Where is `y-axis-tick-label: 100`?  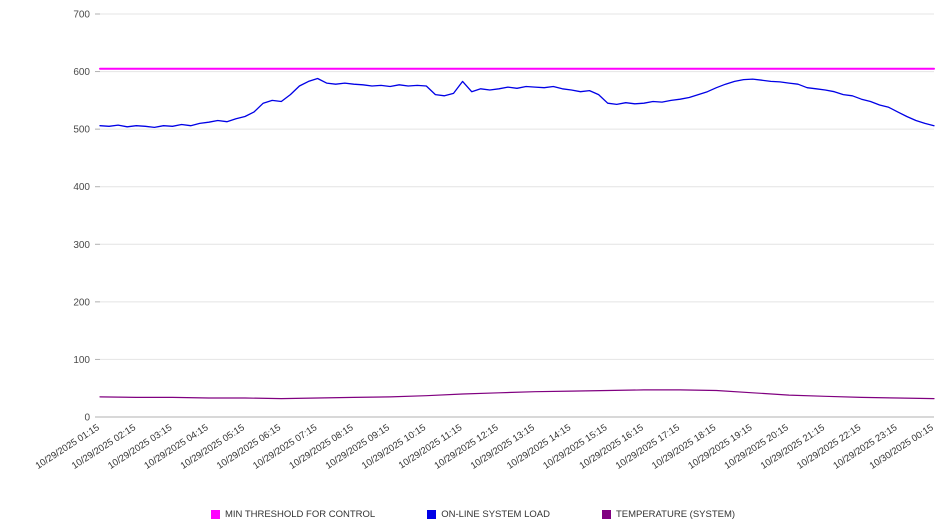 y-axis-tick-label: 100 is located at coordinates (81, 360).